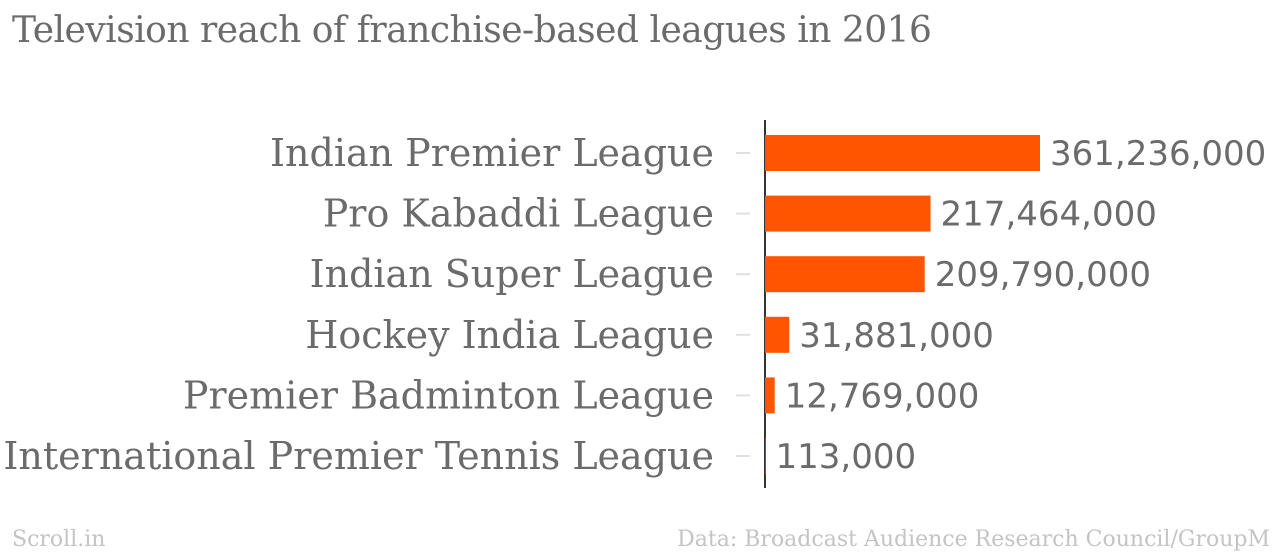  What do you see at coordinates (448, 395) in the screenshot?
I see `category-label: Premier Badminton League` at bounding box center [448, 395].